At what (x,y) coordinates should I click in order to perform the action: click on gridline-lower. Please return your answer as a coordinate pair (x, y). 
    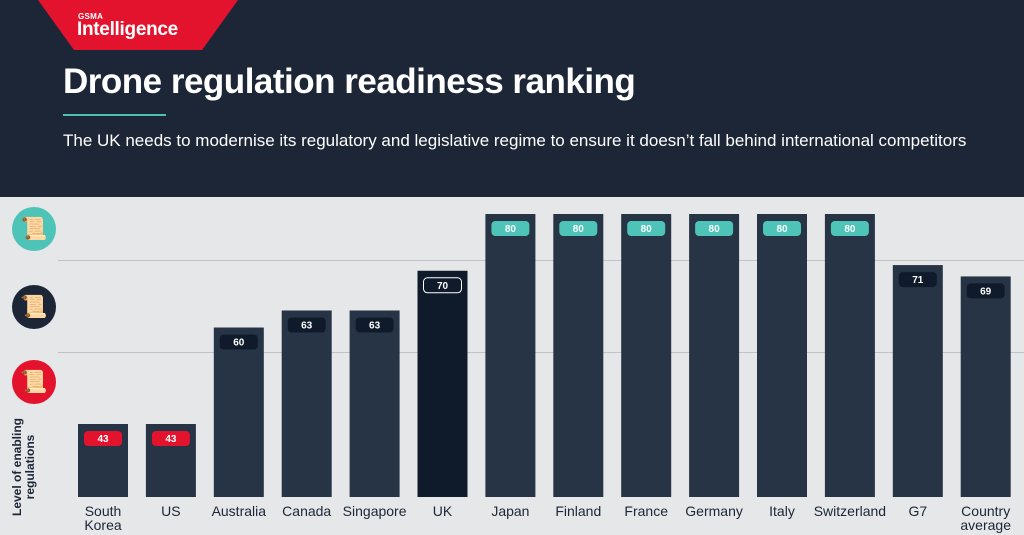
    Looking at the image, I should click on (541, 352).